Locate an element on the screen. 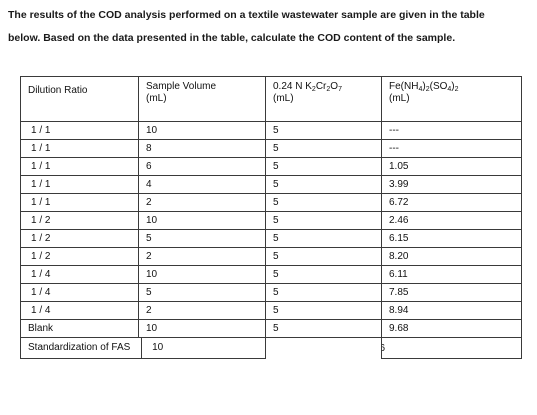 The height and width of the screenshot is (415, 537). header-dichromate-unit: (mL) is located at coordinates (283, 98).